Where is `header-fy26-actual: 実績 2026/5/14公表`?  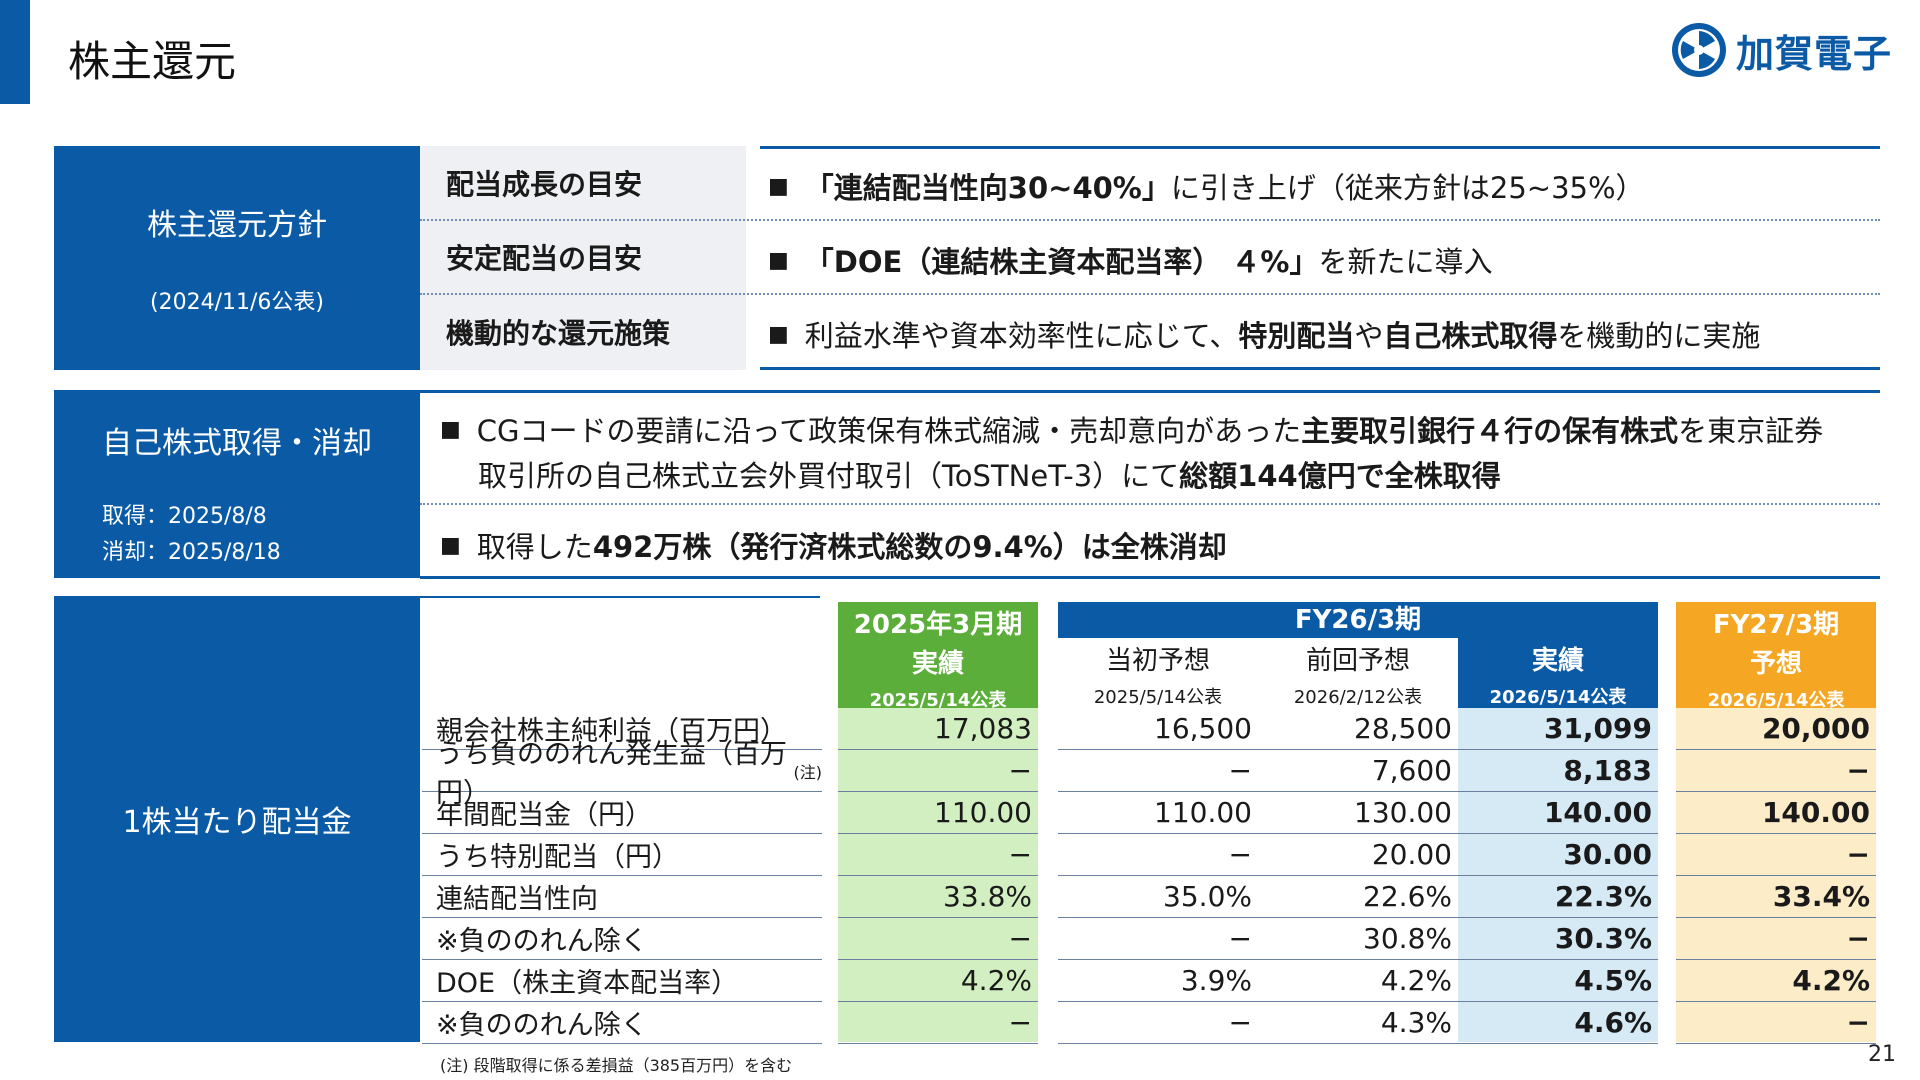 header-fy26-actual: 実績 2026/5/14公表 is located at coordinates (1558, 673).